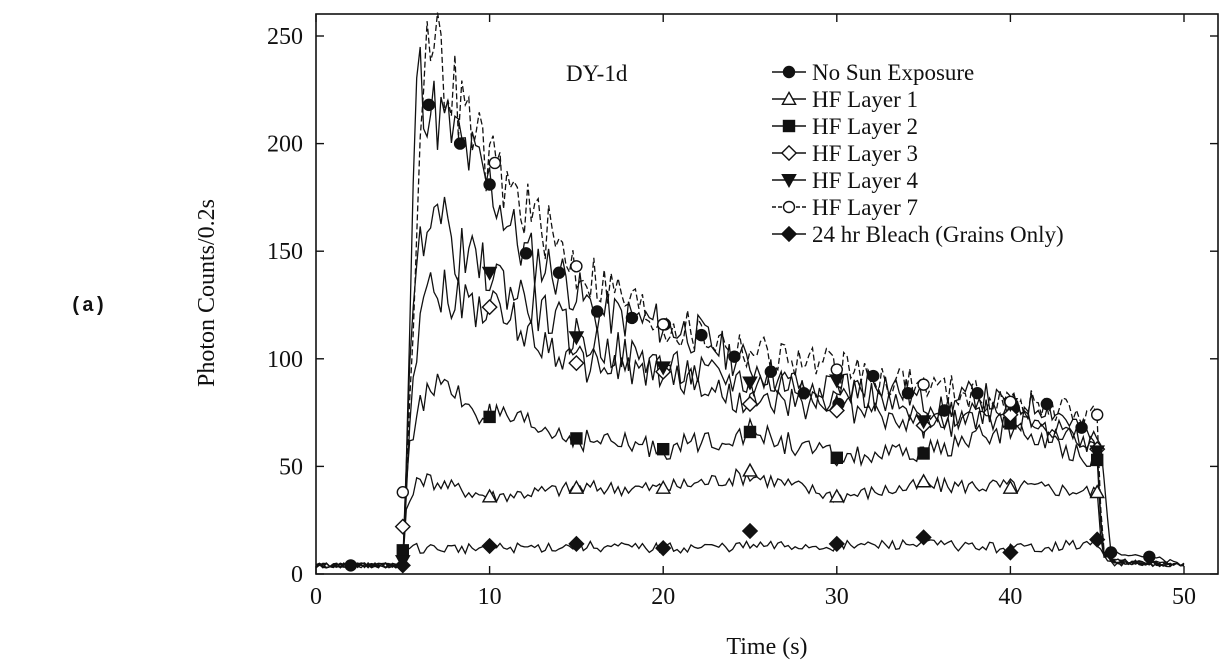 This screenshot has height=660, width=1226. What do you see at coordinates (865, 99) in the screenshot?
I see `legend-label: HF Layer 1` at bounding box center [865, 99].